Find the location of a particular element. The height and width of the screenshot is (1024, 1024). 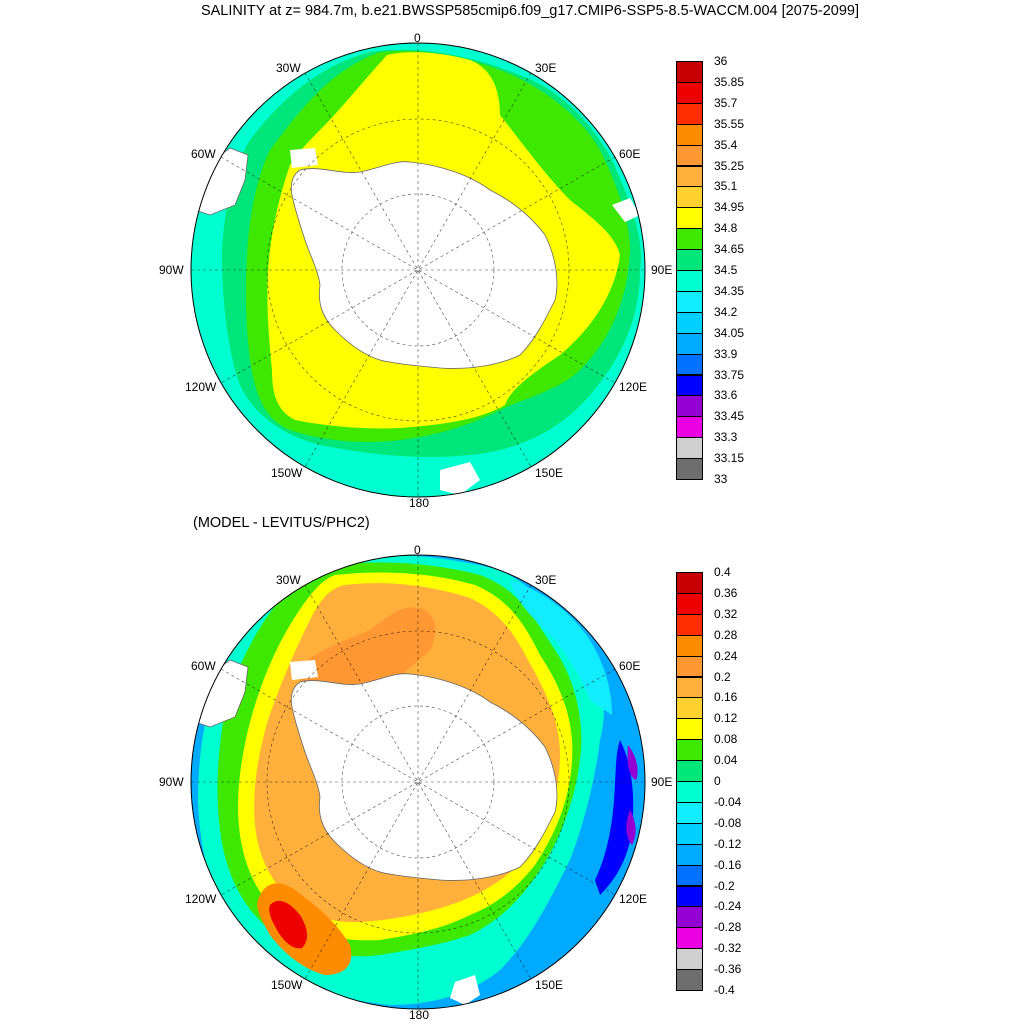

colorbar-difference-tick-label: -0.28 is located at coordinates (728, 927).